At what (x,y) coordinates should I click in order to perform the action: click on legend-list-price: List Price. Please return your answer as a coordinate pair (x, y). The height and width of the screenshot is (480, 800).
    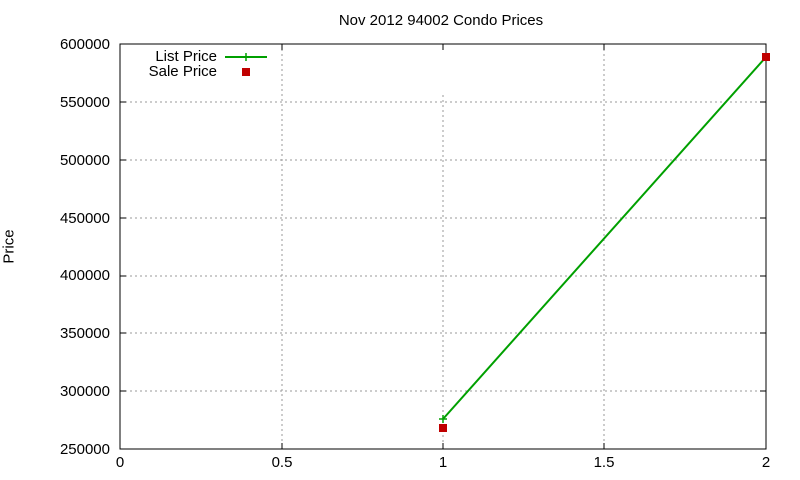
    Looking at the image, I should click on (186, 56).